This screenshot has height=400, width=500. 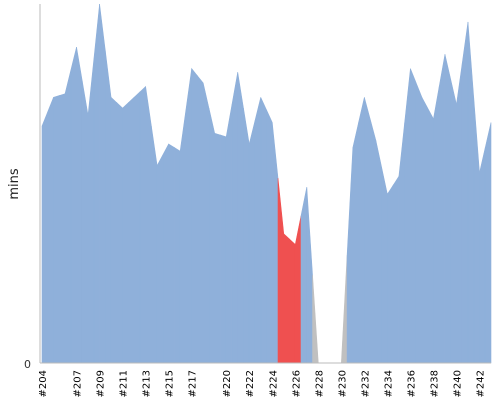 What do you see at coordinates (102, 183) in the screenshot?
I see `area-segment-209-right` at bounding box center [102, 183].